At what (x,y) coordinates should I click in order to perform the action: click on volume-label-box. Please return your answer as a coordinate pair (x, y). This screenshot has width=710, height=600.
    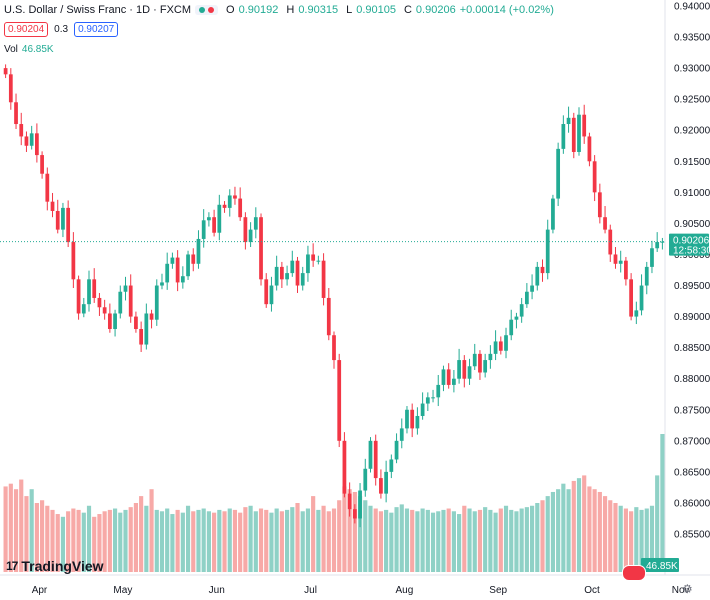
    Looking at the image, I should click on (660, 565).